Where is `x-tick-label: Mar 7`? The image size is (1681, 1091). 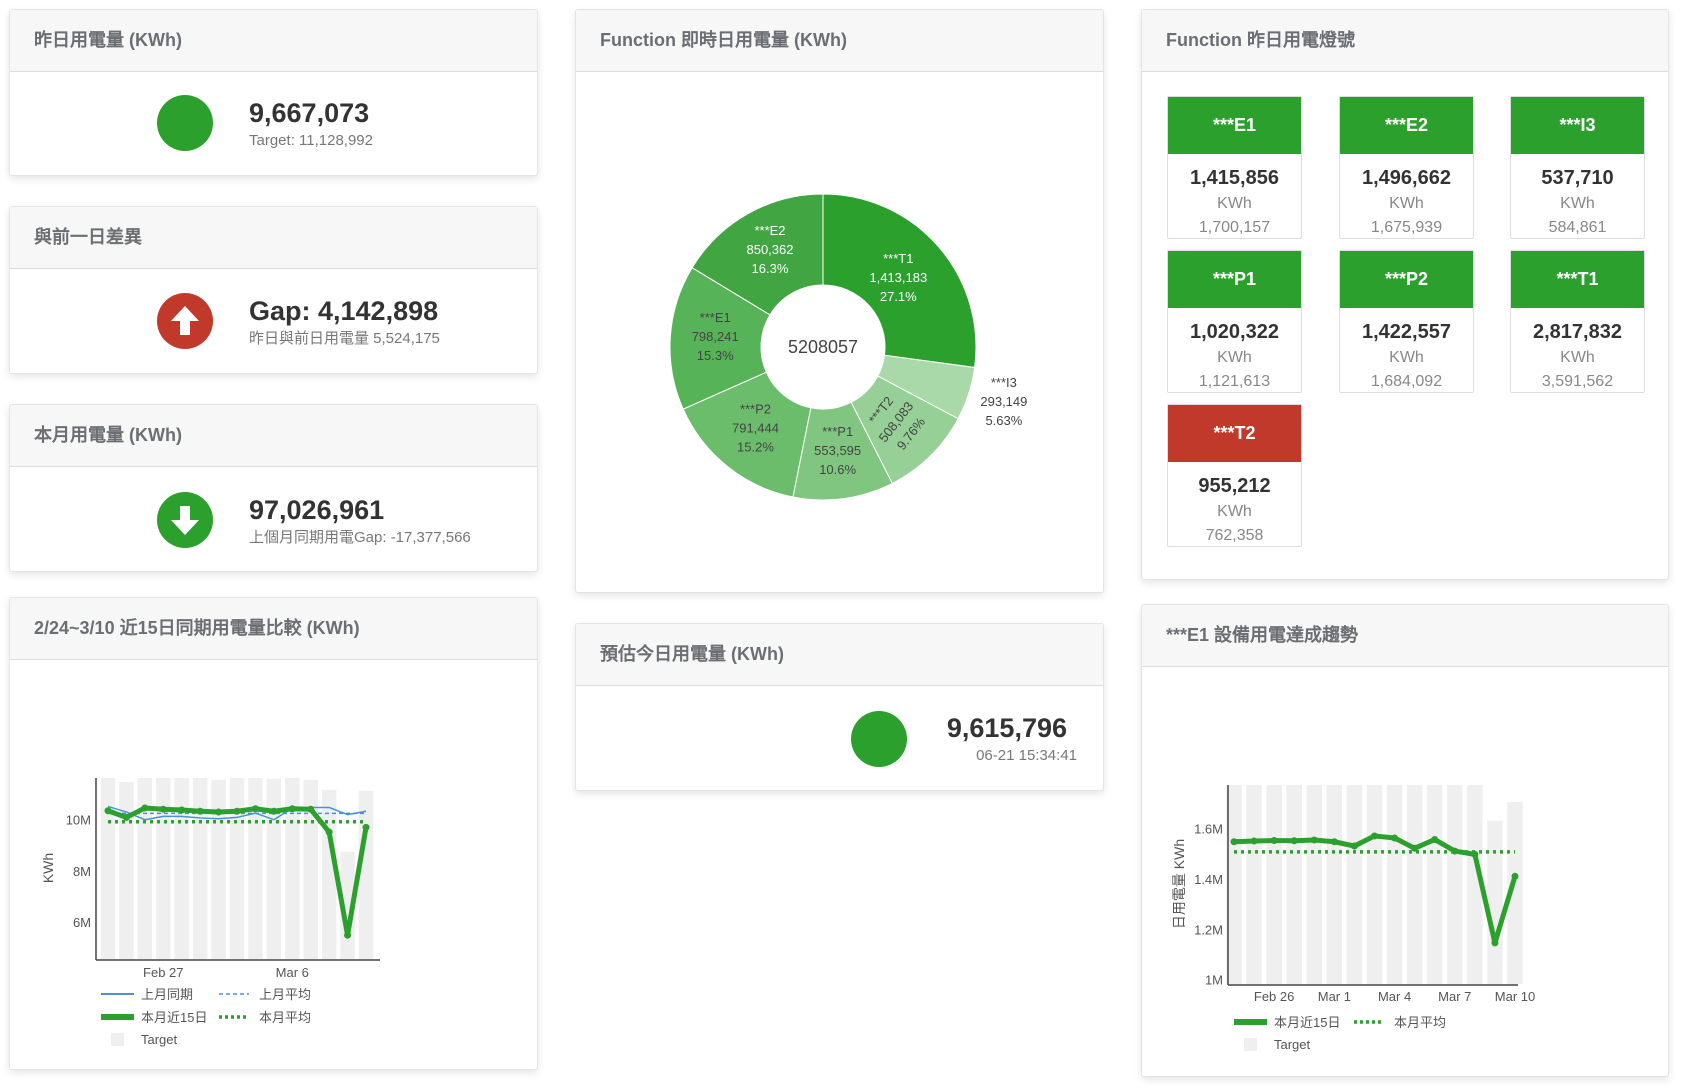
x-tick-label: Mar 7 is located at coordinates (1454, 996).